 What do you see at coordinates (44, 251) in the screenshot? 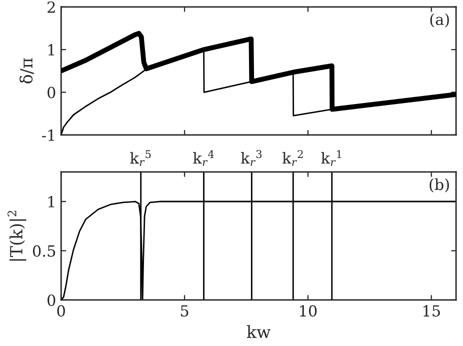
I see `y-tick-label: 0.5` at bounding box center [44, 251].